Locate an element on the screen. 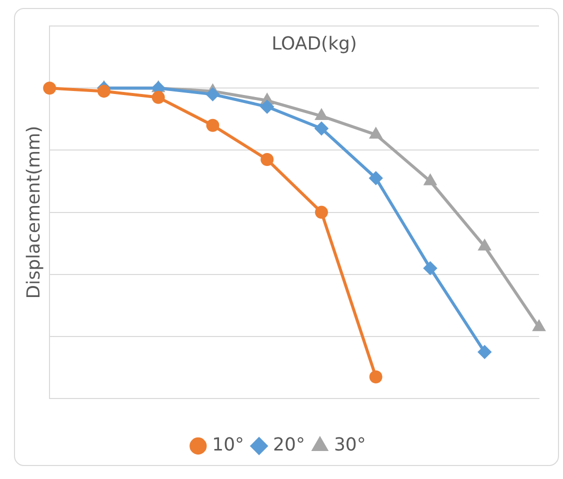 The width and height of the screenshot is (563, 479). legend-label: 20° is located at coordinates (289, 445).